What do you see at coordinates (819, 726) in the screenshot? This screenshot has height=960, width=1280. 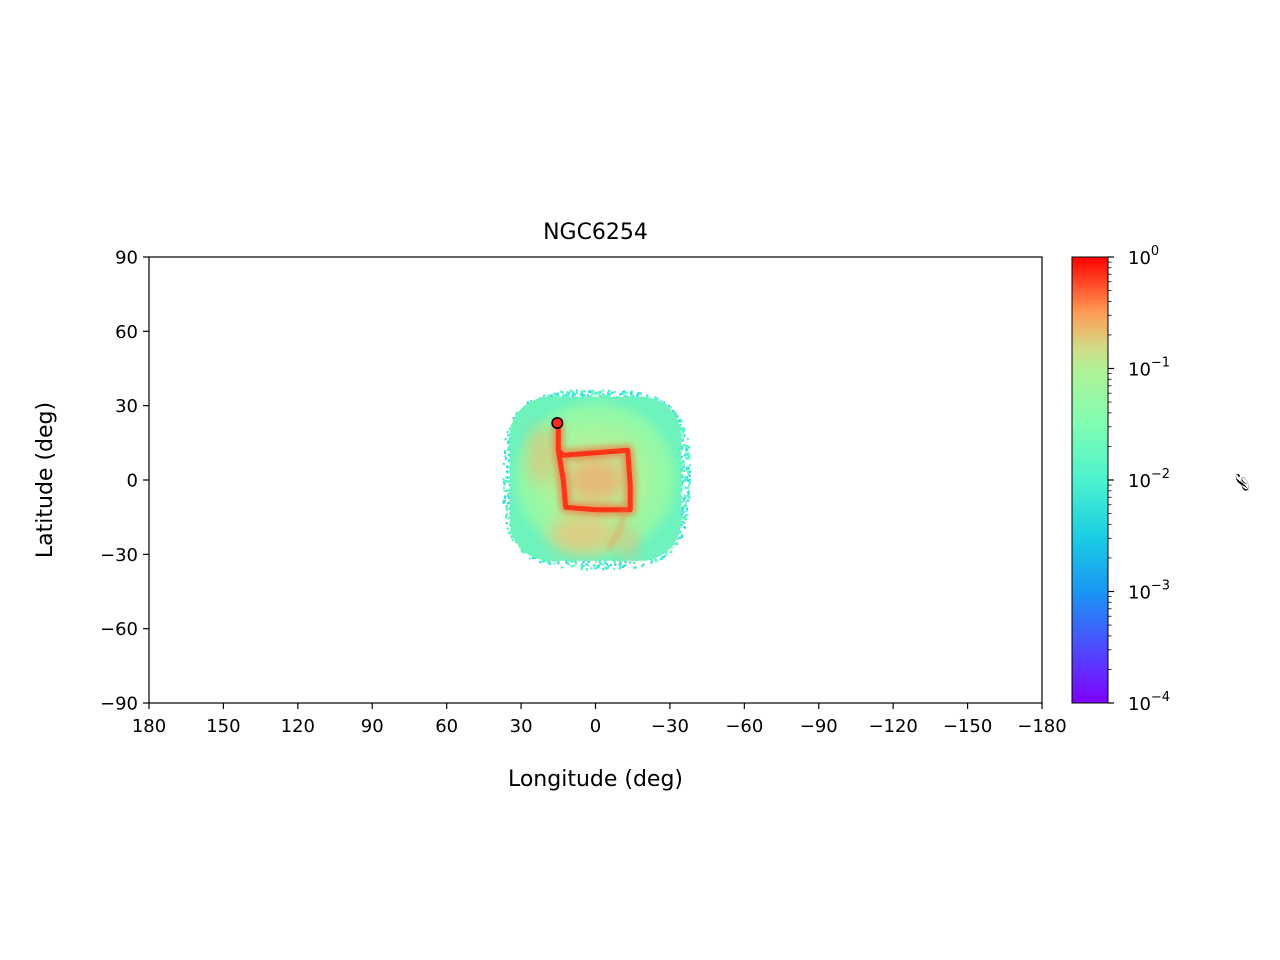 I see `x-tick-label: −90` at bounding box center [819, 726].